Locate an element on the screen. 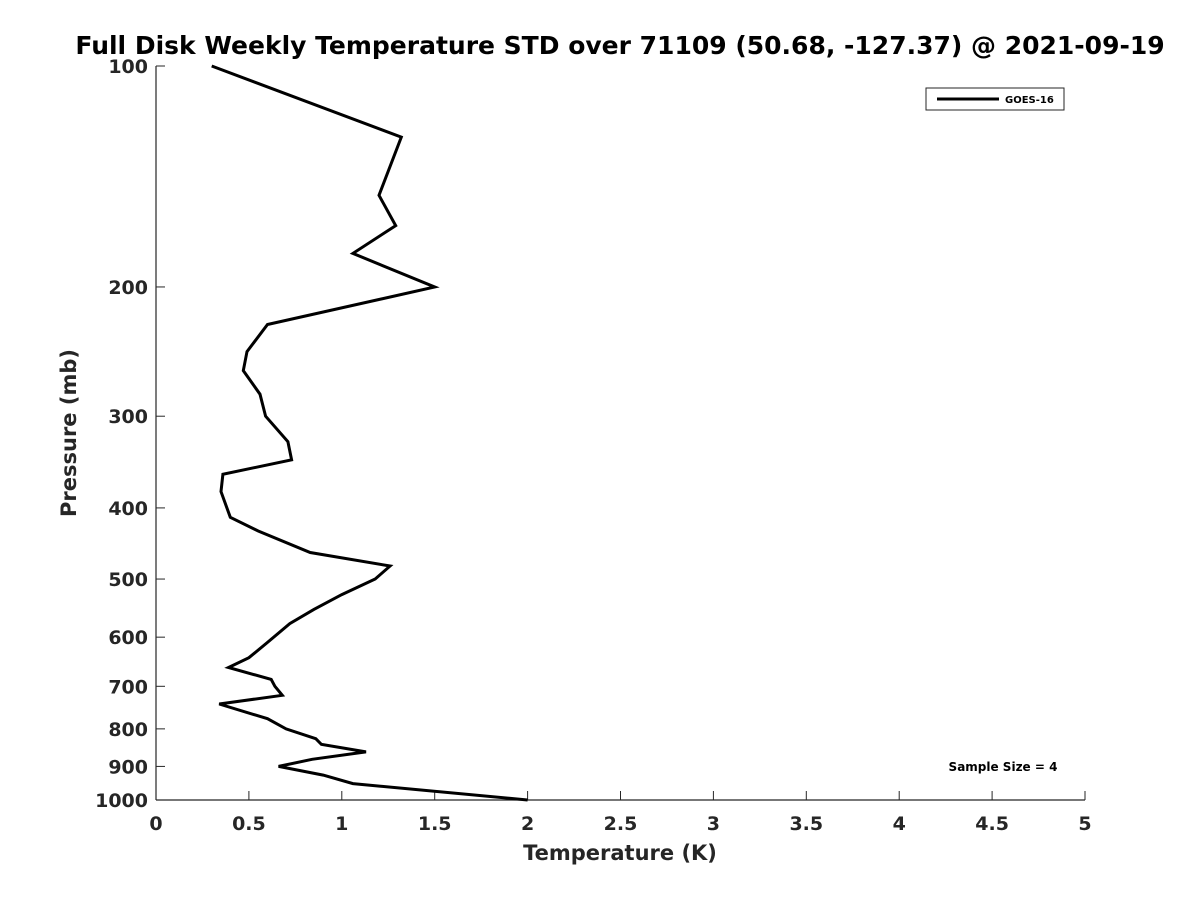 This screenshot has height=900, width=1200. y-tick-label: 500 is located at coordinates (128, 580).